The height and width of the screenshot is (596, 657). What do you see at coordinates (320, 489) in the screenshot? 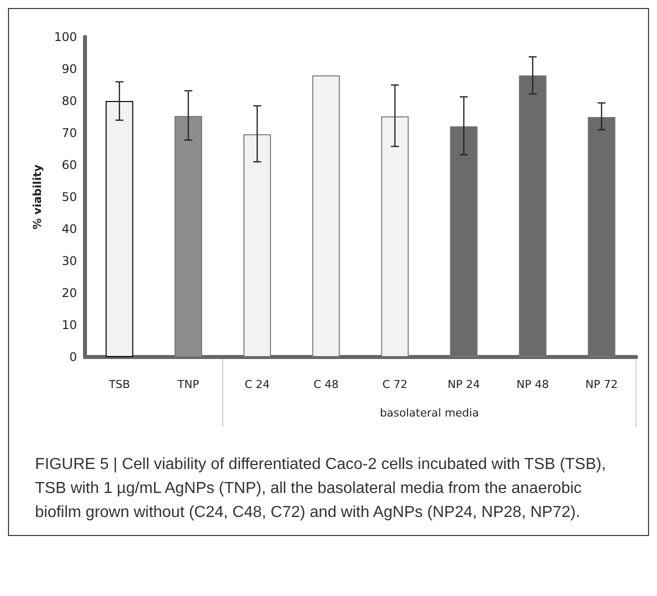
I see `caption: FIGURE 5 | Cell viability of differentiated Caco-2 cells incubated with TSB (TSB), TSB with 1 µg/mL AgNPs (TNP), all the basolateral media from the anaerobic biofilm grown without (C24, C48, C72) and with AgNPs (NP24, NP28, NP72).` at bounding box center [320, 489].